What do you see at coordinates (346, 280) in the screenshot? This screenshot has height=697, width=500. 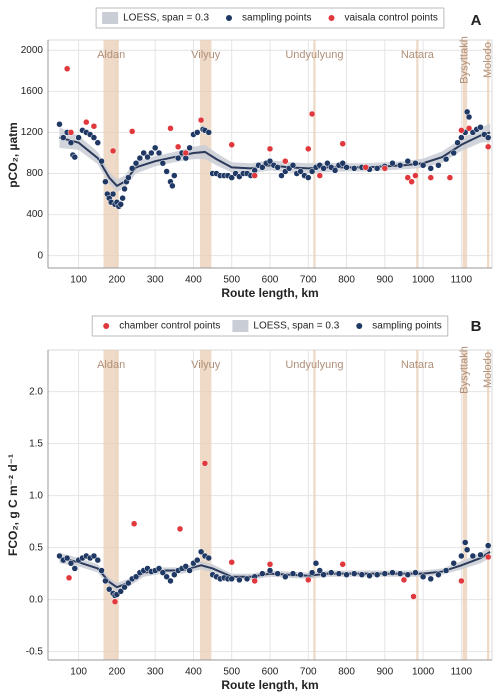 I see `x-tick-label: 800` at bounding box center [346, 280].